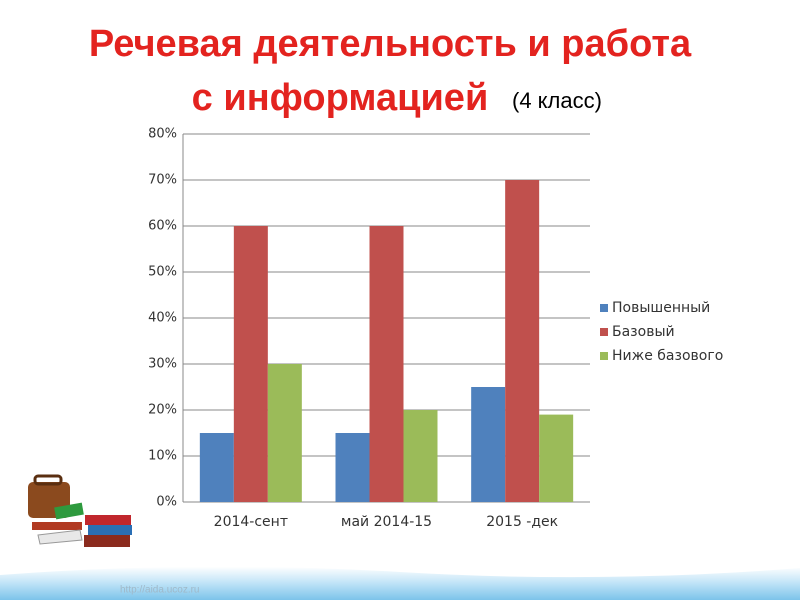 The width and height of the screenshot is (800, 604). I want to click on y-tick-label: 70%, so click(162, 180).